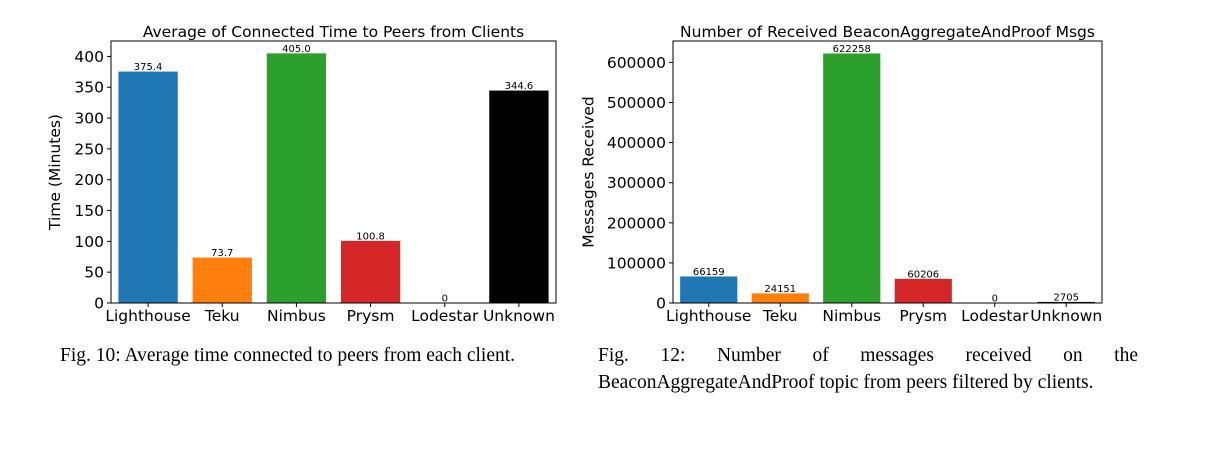  What do you see at coordinates (89, 180) in the screenshot?
I see `y-tick-label: 200` at bounding box center [89, 180].